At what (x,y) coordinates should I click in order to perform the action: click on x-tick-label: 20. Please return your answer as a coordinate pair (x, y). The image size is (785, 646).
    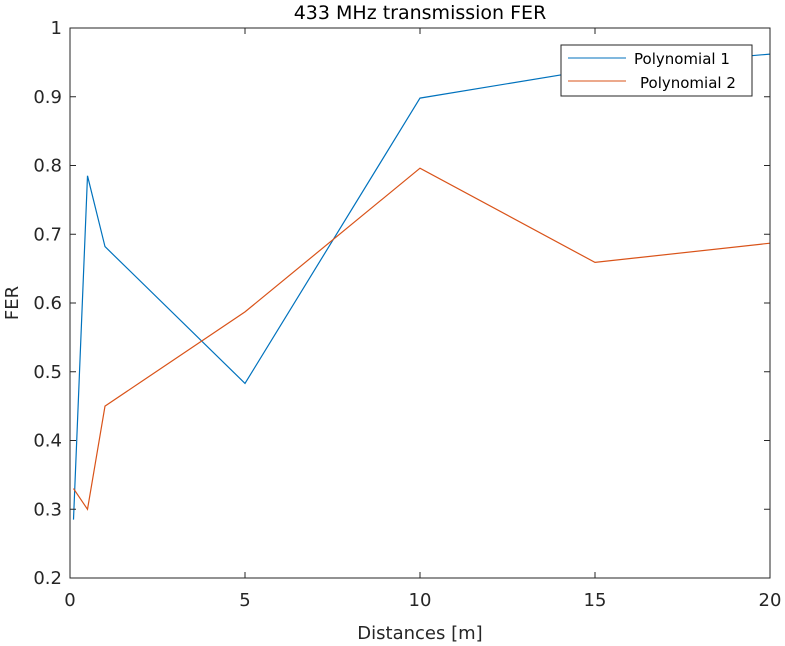
    Looking at the image, I should click on (770, 600).